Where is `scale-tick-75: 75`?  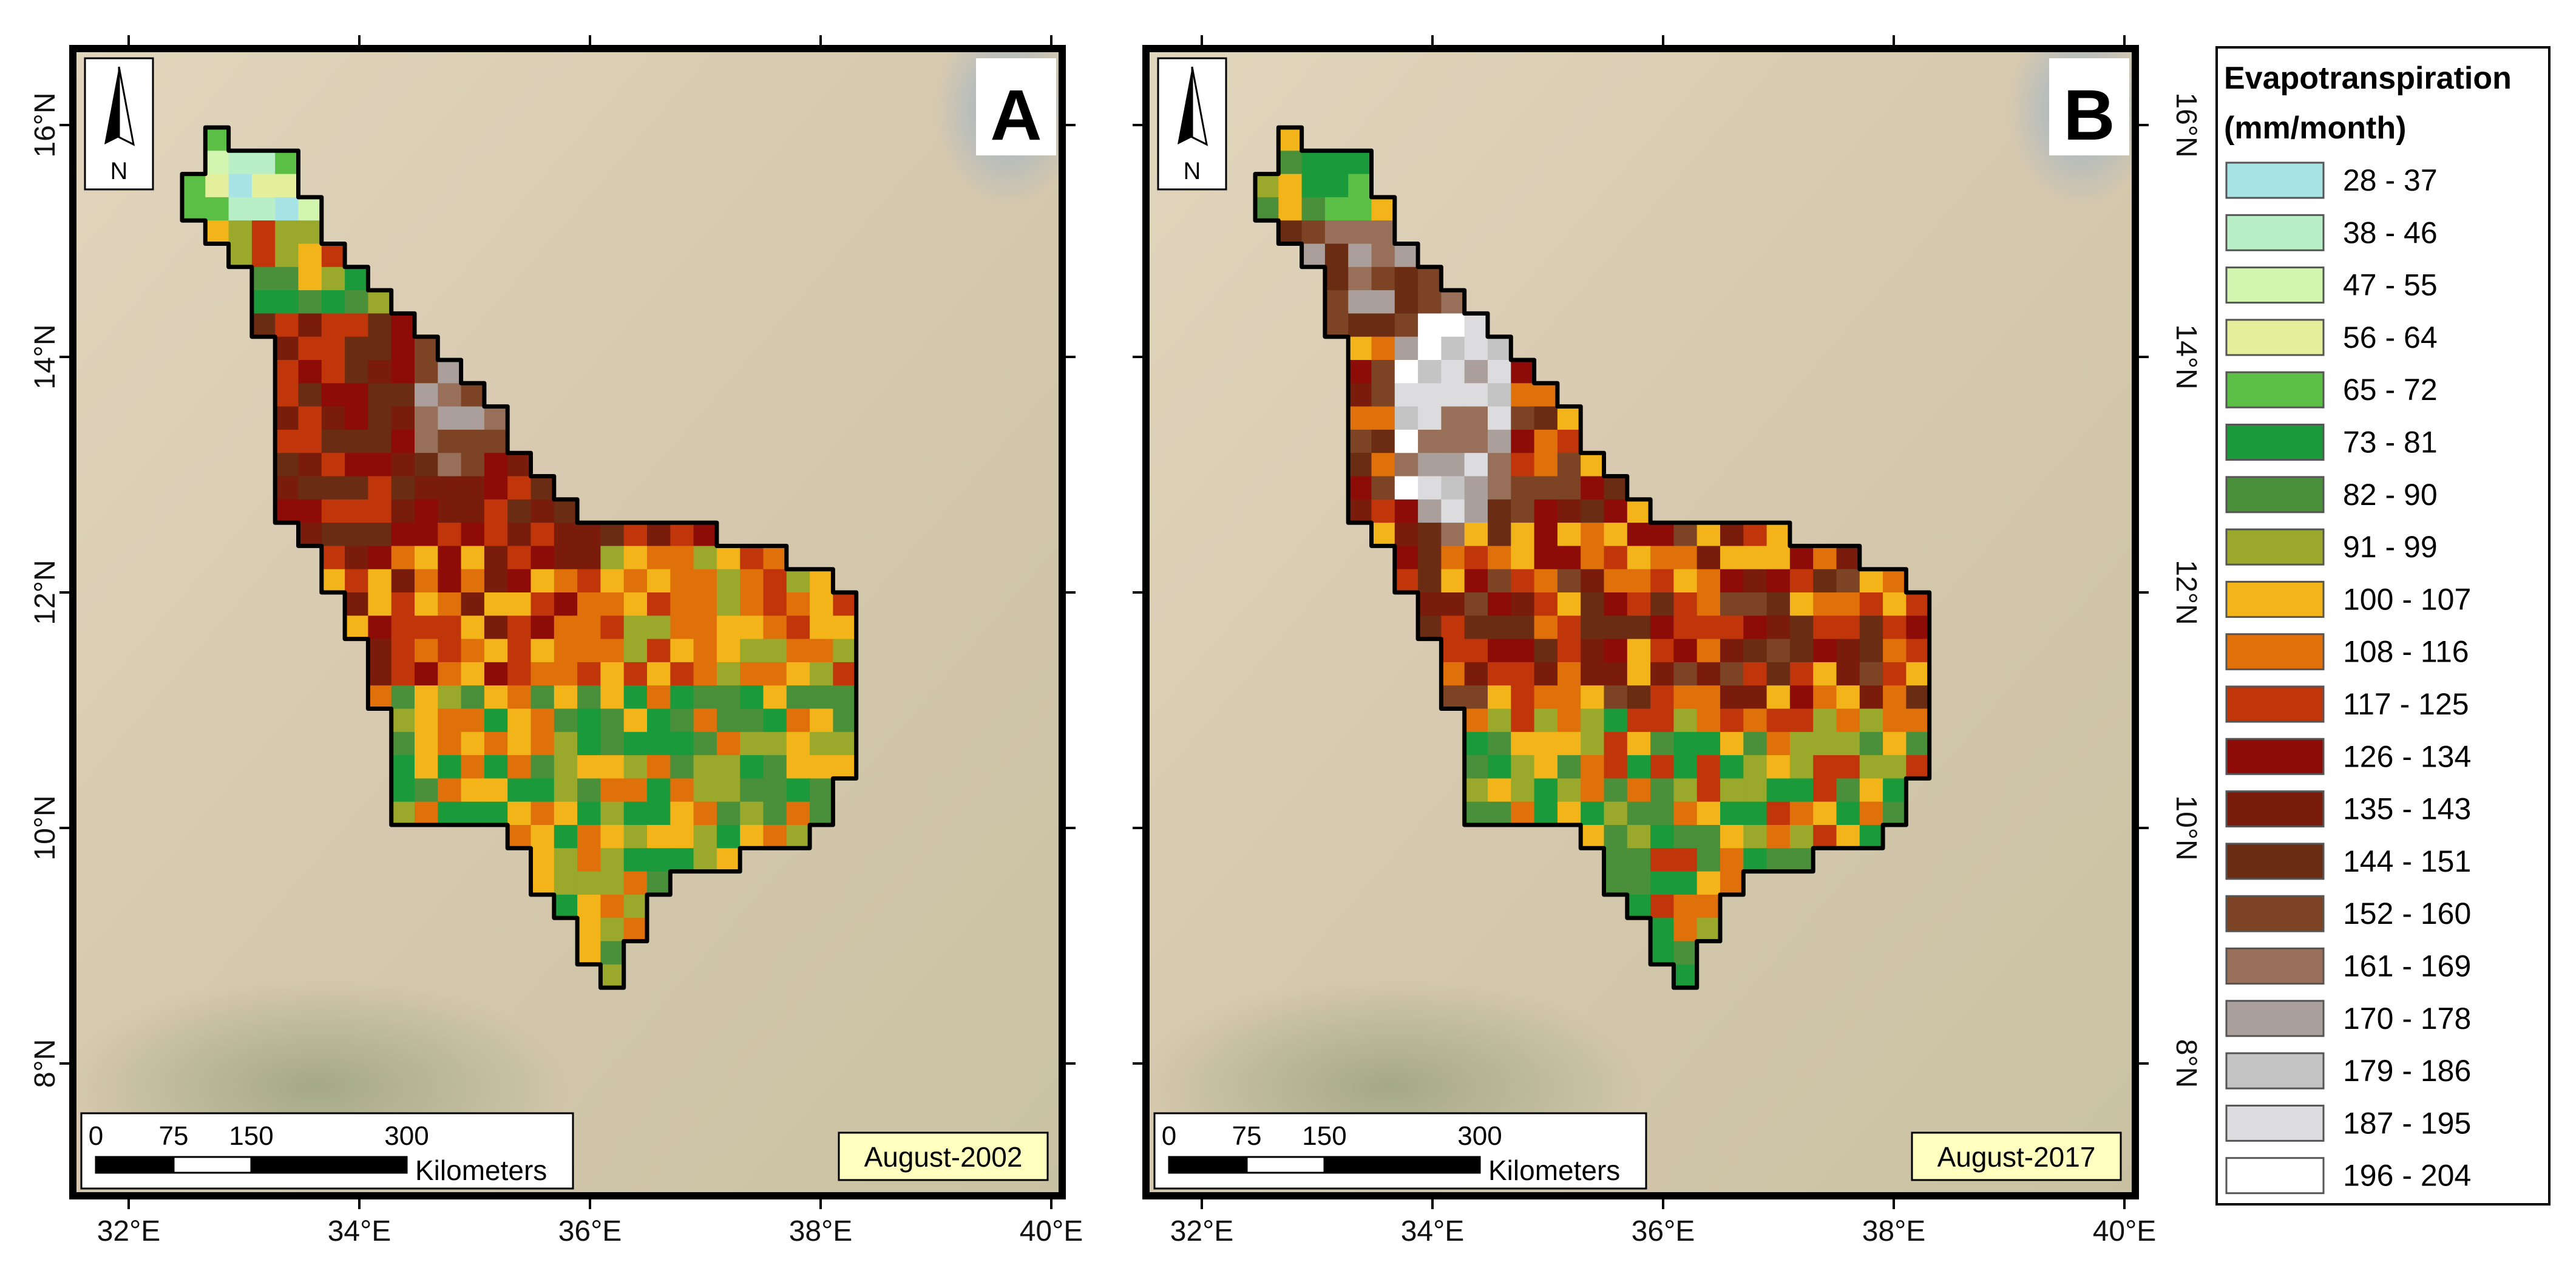 scale-tick-75: 75 is located at coordinates (174, 1136).